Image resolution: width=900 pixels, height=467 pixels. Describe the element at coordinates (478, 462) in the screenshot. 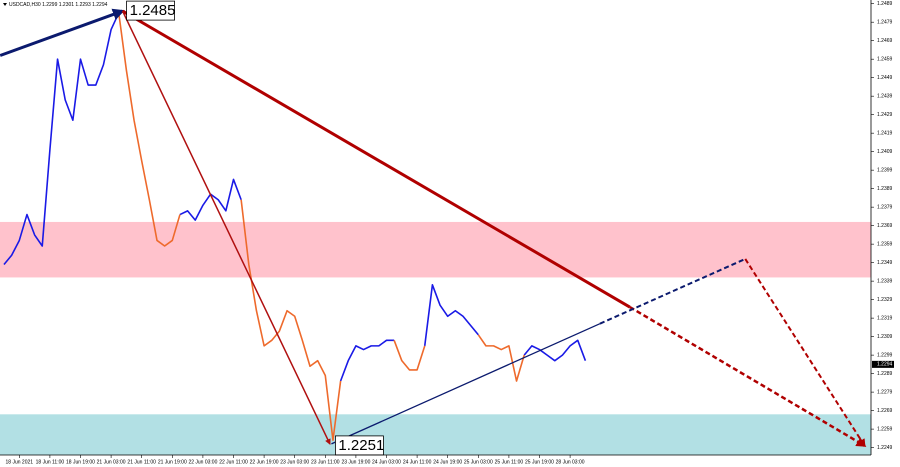

I see `x-tick-label: 25 Jun 03:00` at that location.